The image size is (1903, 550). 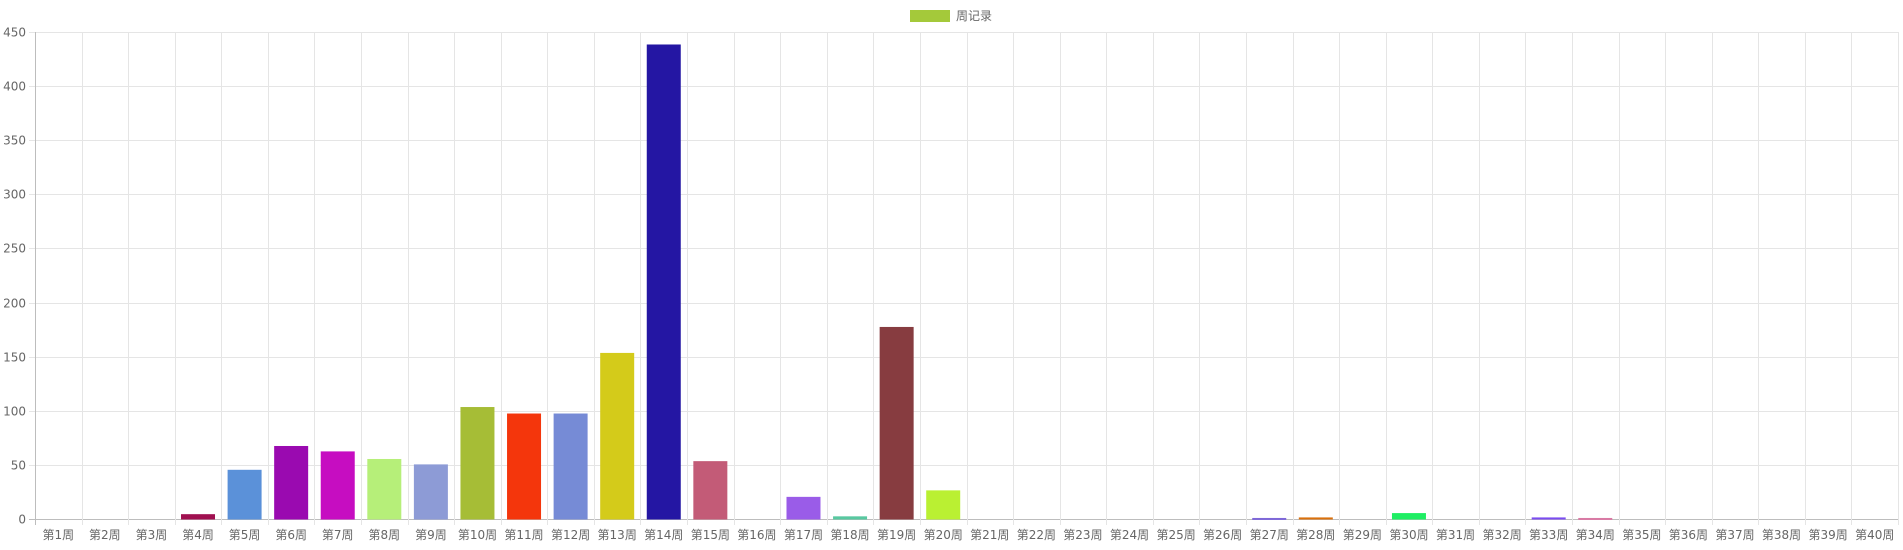 What do you see at coordinates (930, 16) in the screenshot?
I see `legend-swatch` at bounding box center [930, 16].